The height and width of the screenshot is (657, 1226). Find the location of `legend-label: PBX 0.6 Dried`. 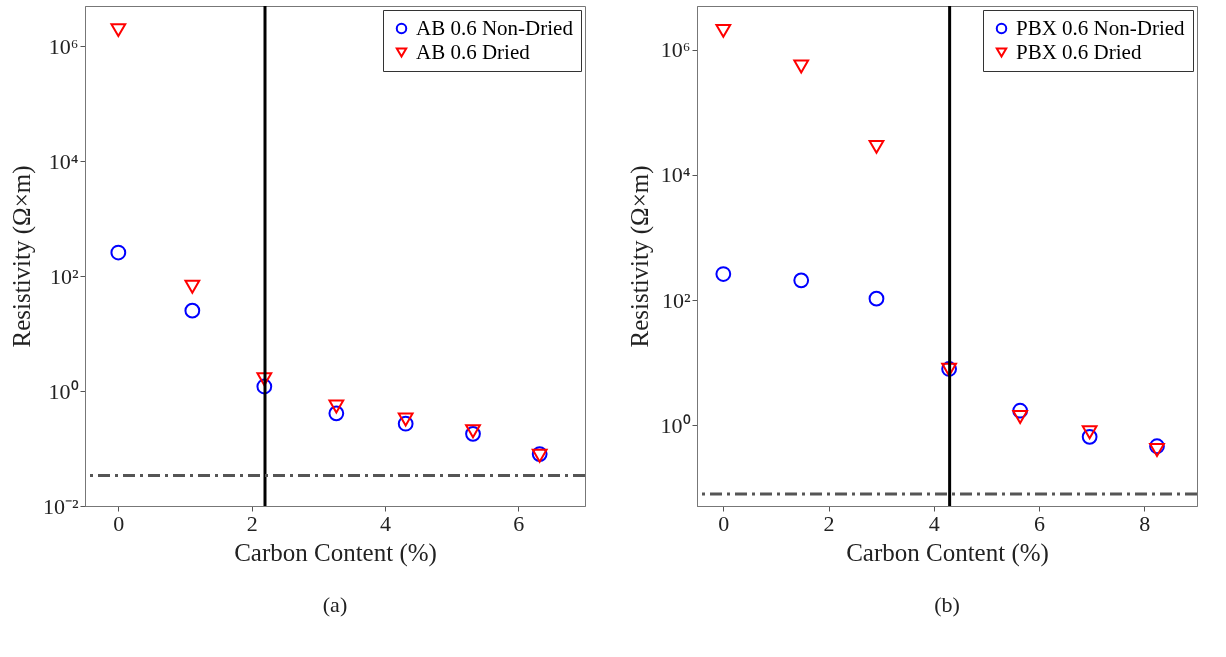

legend-label: PBX 0.6 Dried is located at coordinates (1079, 51).